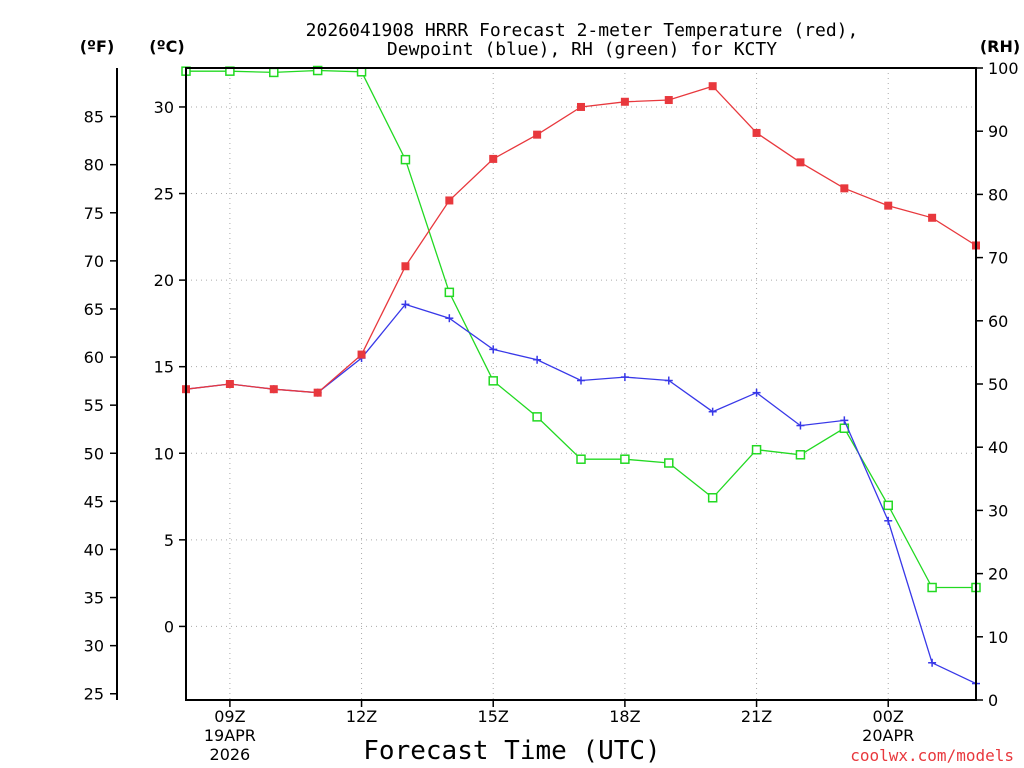  I want to click on rh-tick-label: 100, so click(1003, 68).